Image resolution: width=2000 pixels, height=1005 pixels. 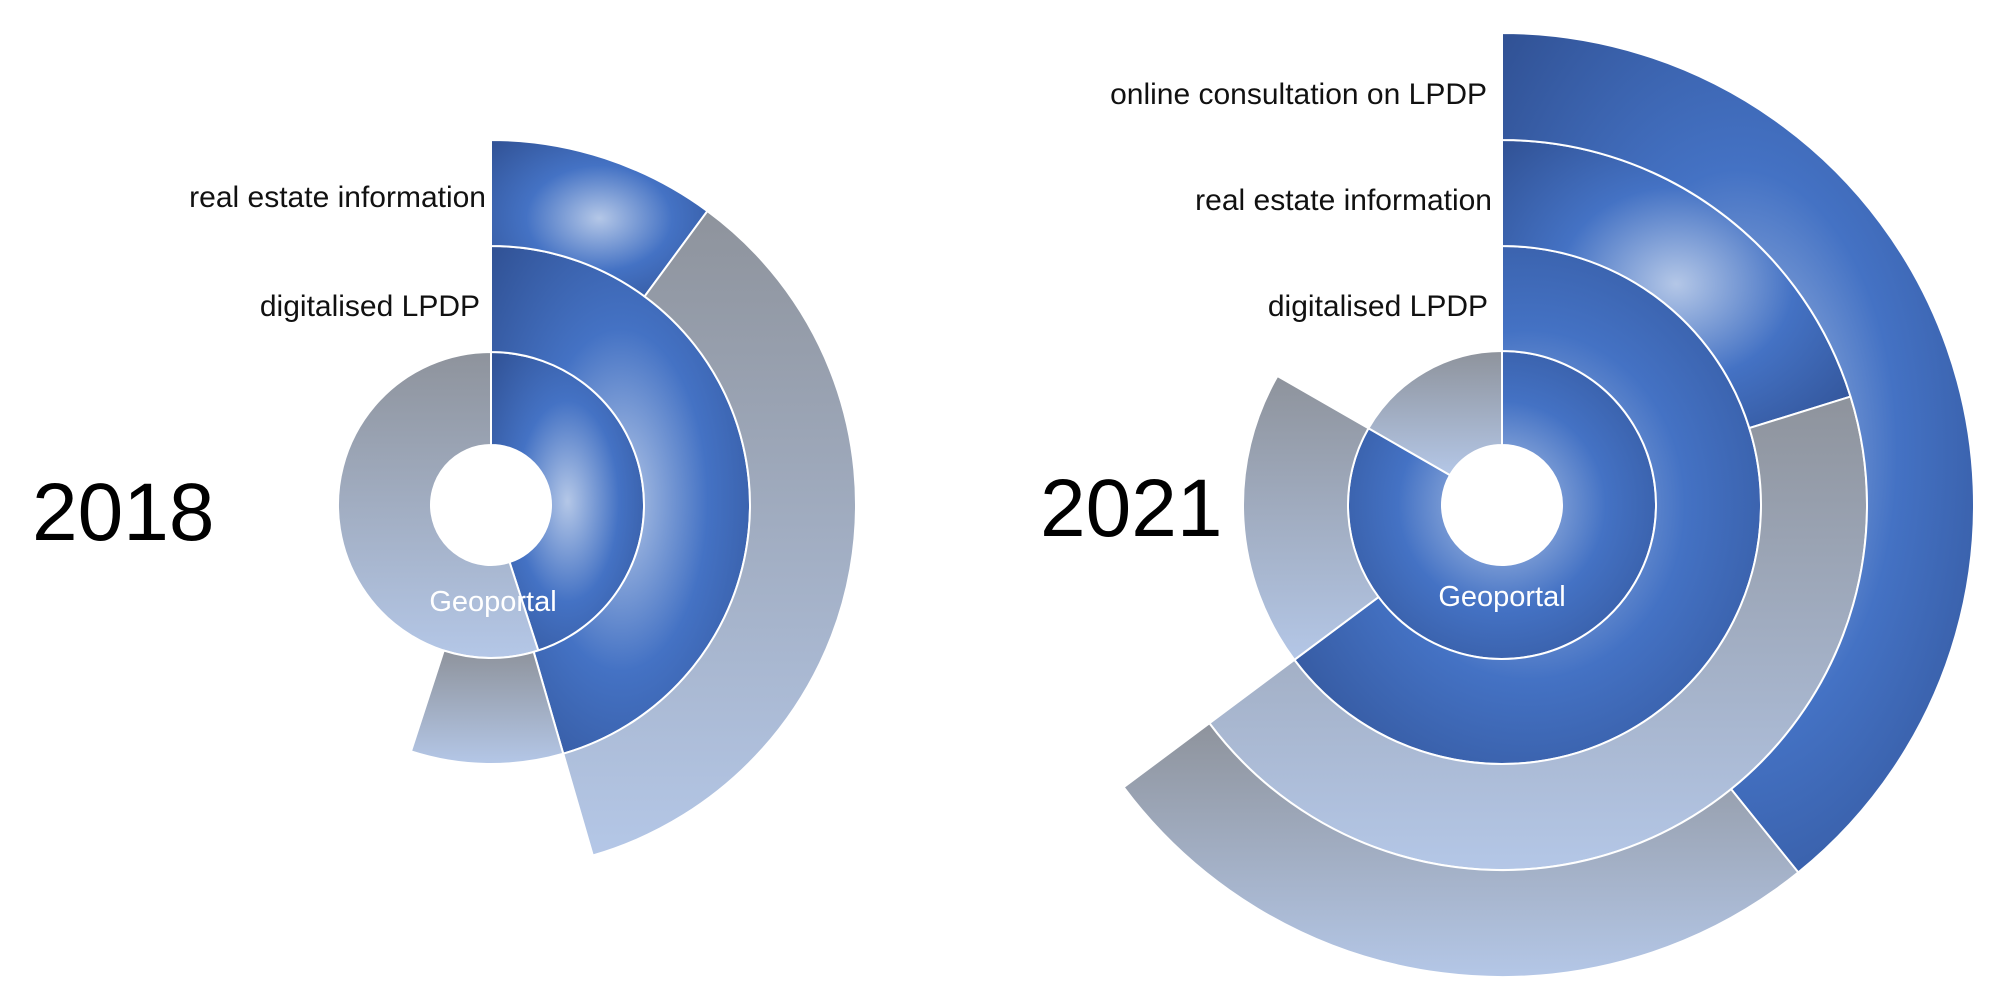 What do you see at coordinates (438, 504) in the screenshot?
I see `segment-2018-geoportal-no` at bounding box center [438, 504].